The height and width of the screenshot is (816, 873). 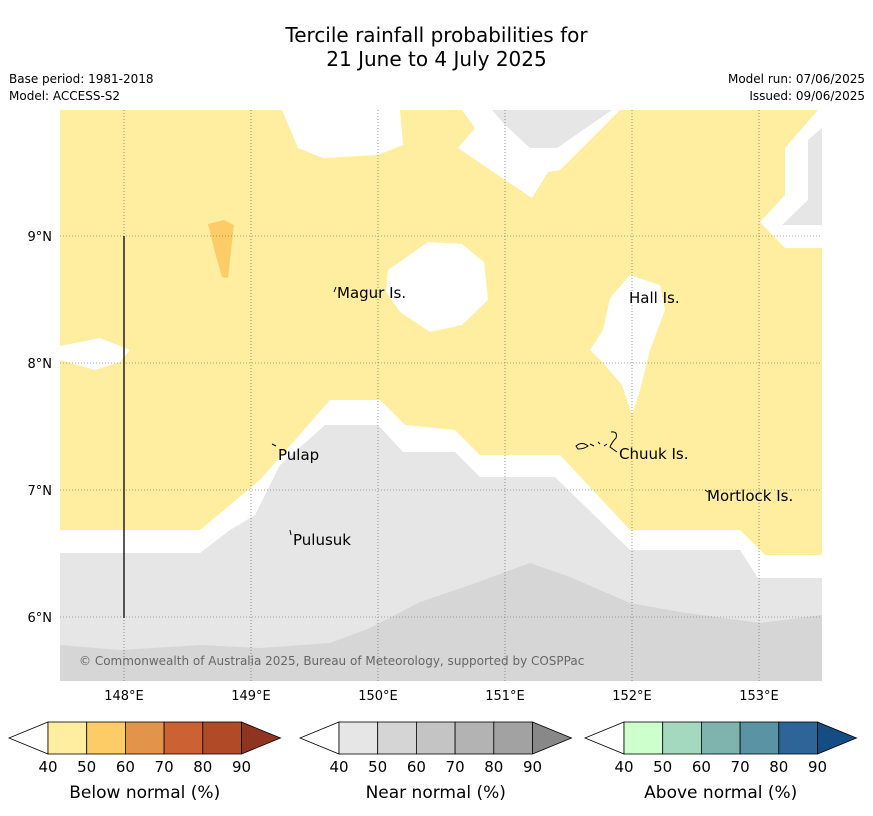 I want to click on y-tick-label: 6°N, so click(x=40, y=618).